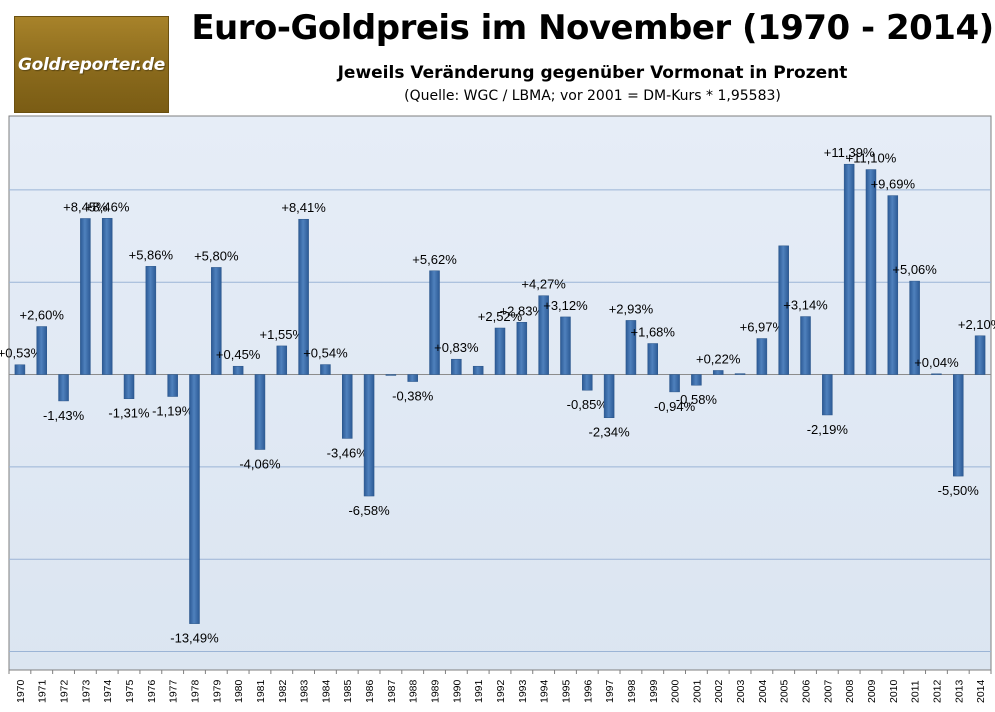 The height and width of the screenshot is (712, 995). I want to click on bar-1979, so click(216, 321).